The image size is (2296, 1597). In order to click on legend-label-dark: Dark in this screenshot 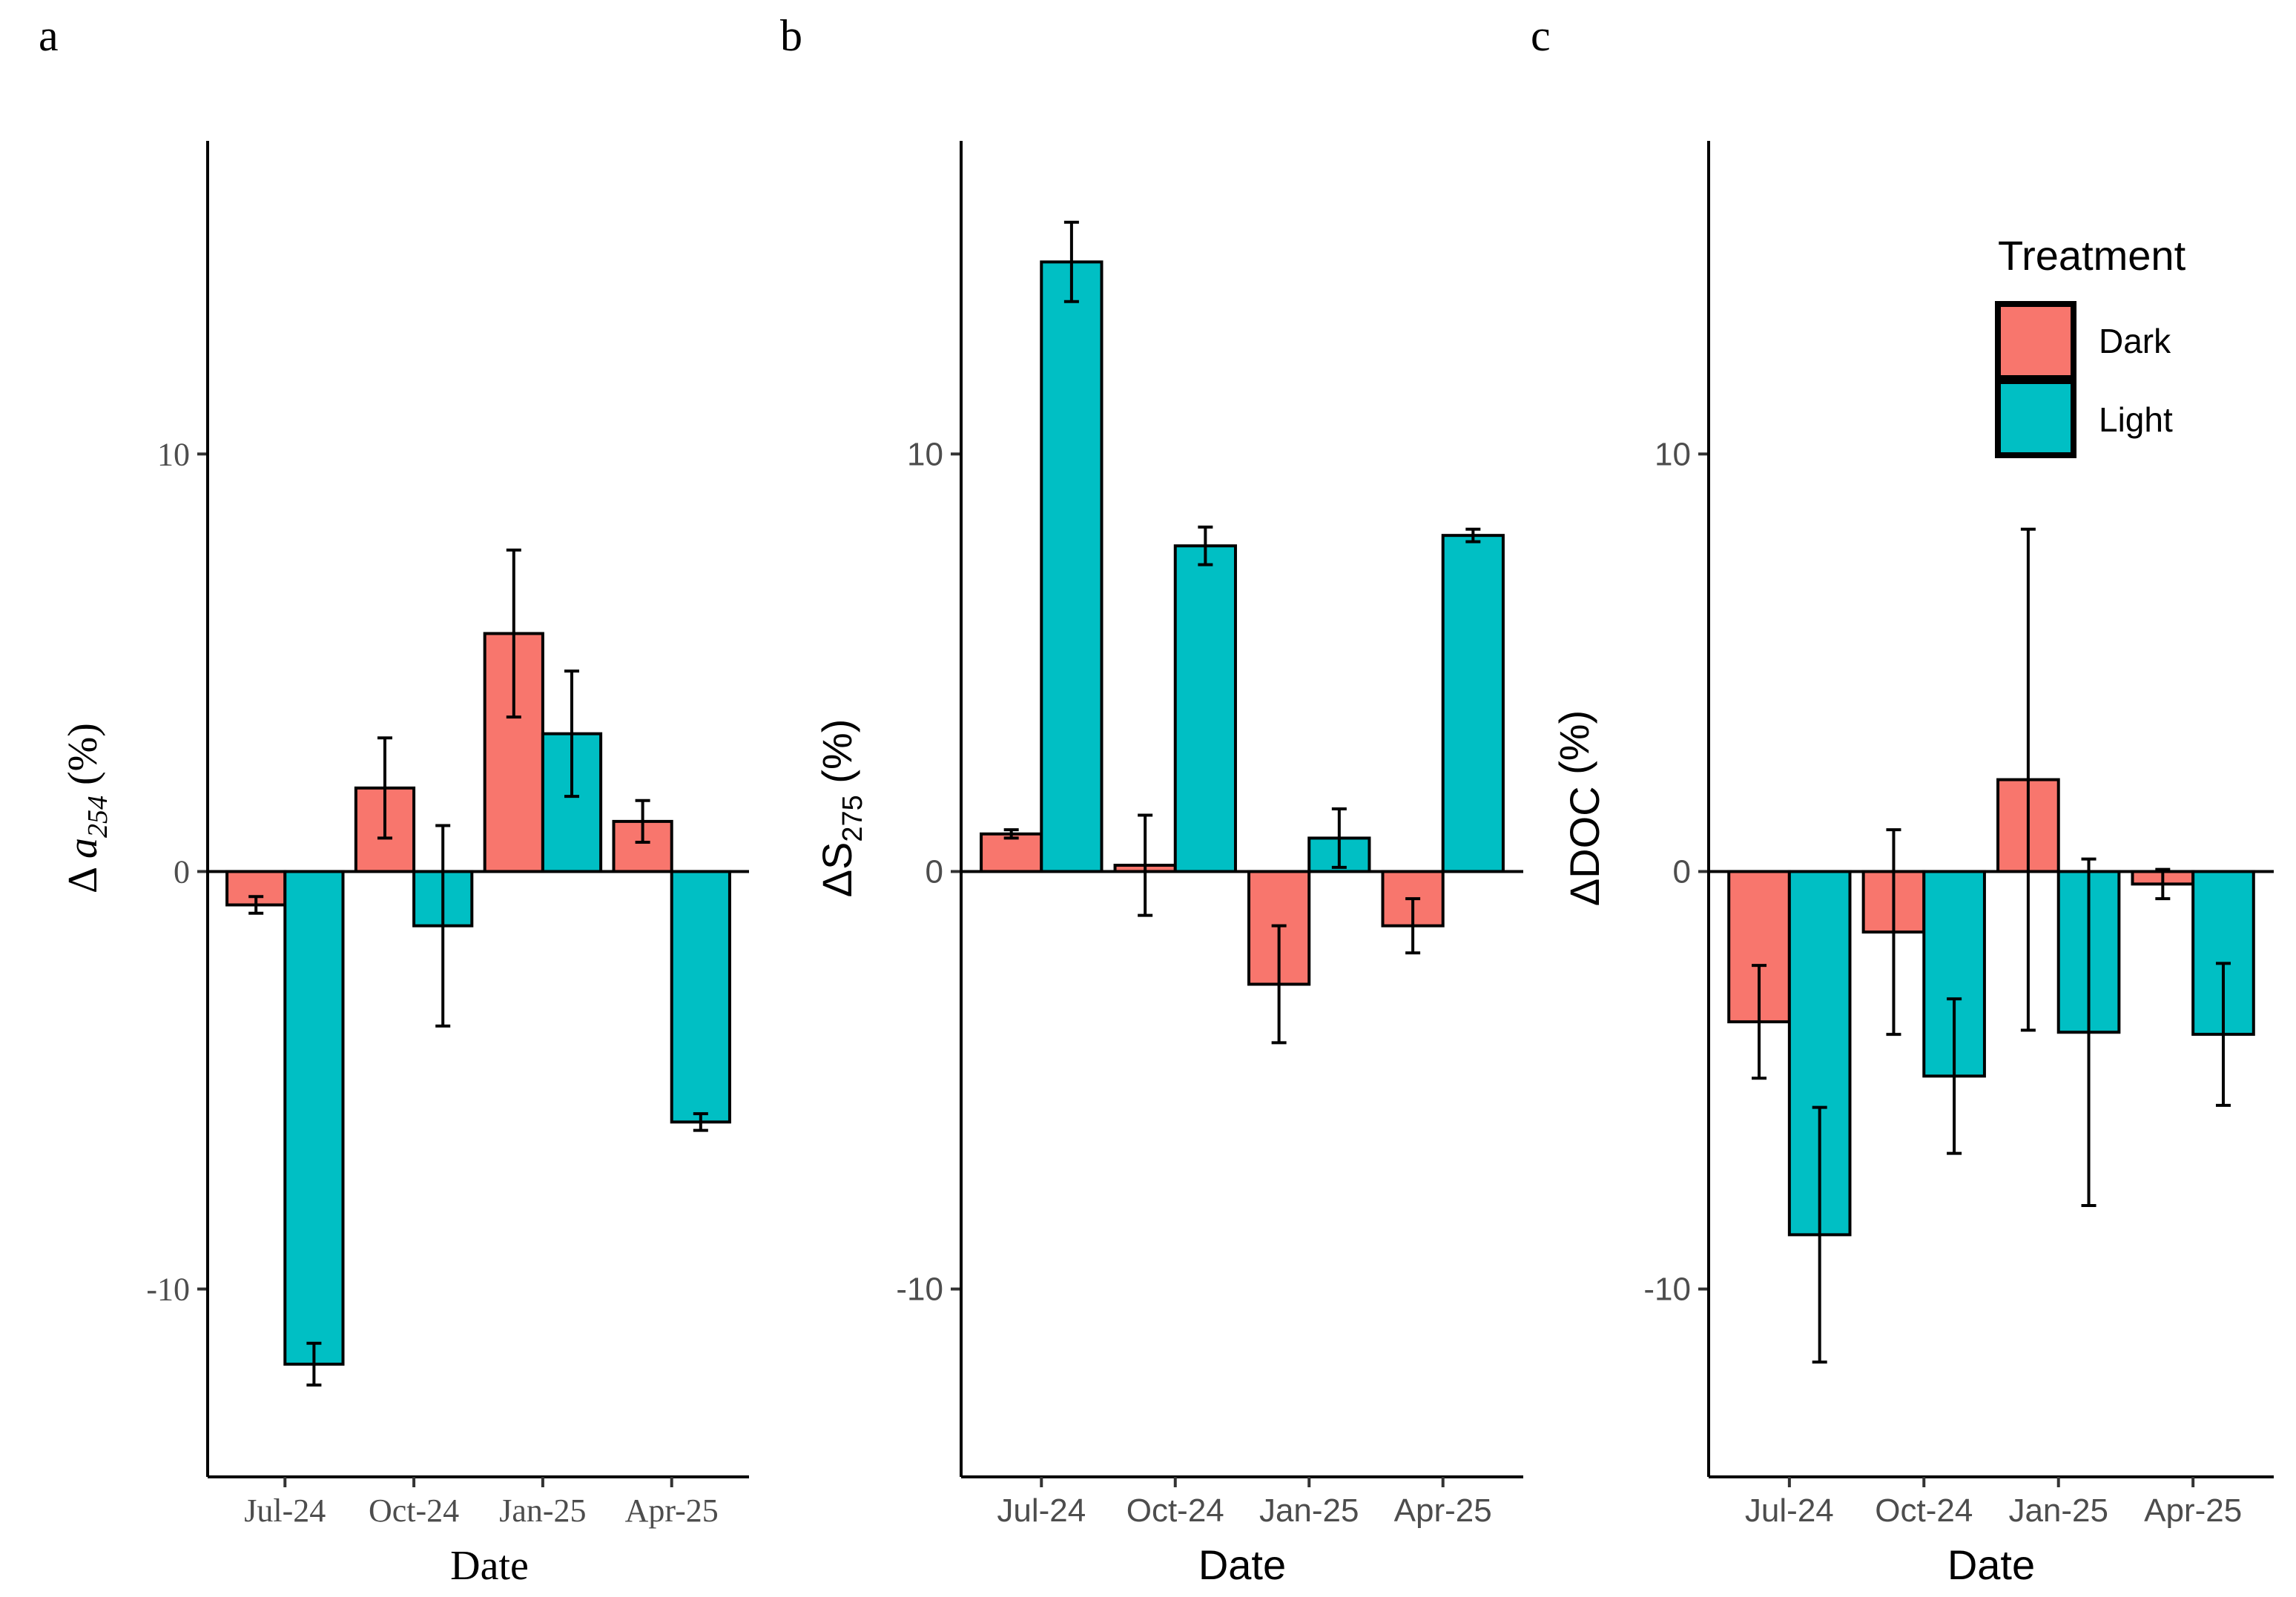, I will do `click(2135, 341)`.